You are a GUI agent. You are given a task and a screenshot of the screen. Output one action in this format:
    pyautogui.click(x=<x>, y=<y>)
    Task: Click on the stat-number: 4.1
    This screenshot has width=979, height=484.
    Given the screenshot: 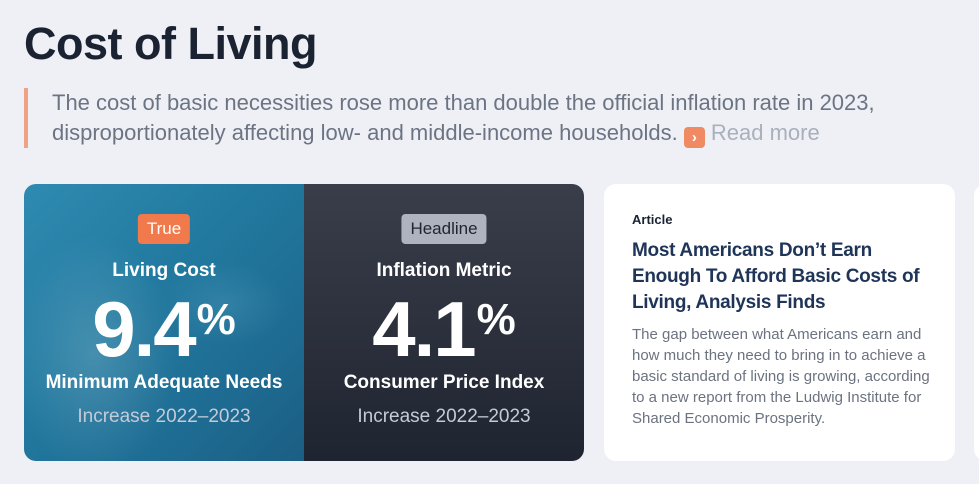 What is the action you would take?
    pyautogui.click(x=424, y=329)
    